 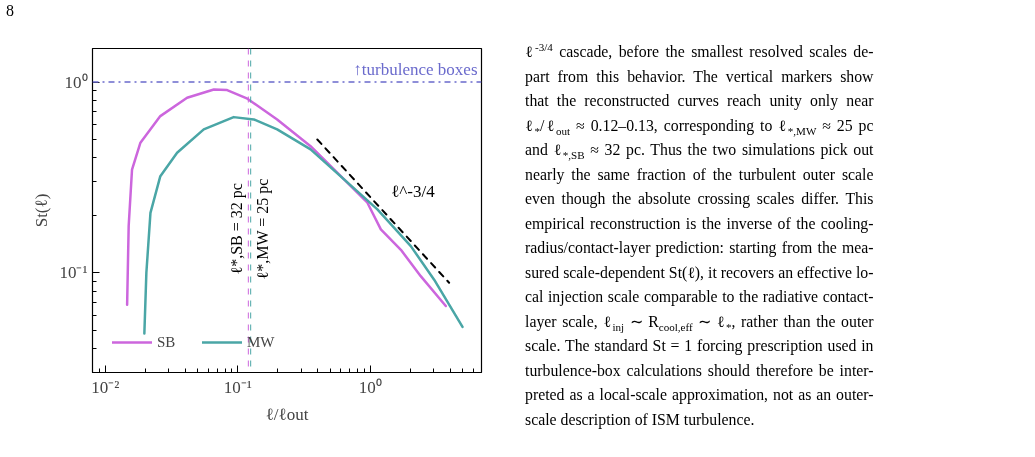 I want to click on legend-label: MW, so click(x=261, y=342).